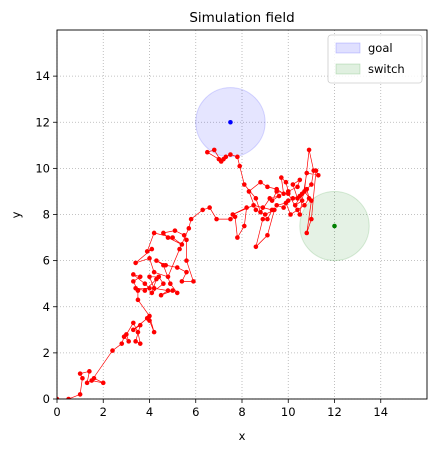 This screenshot has height=453, width=436. I want to click on chart-title: Simulation field, so click(241, 18).